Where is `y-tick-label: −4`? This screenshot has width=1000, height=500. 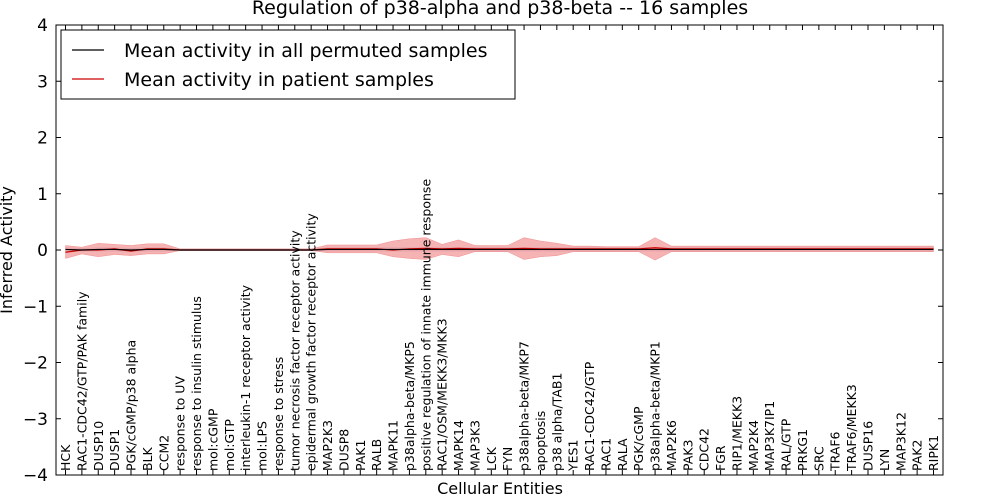
y-tick-label: −4 is located at coordinates (35, 476).